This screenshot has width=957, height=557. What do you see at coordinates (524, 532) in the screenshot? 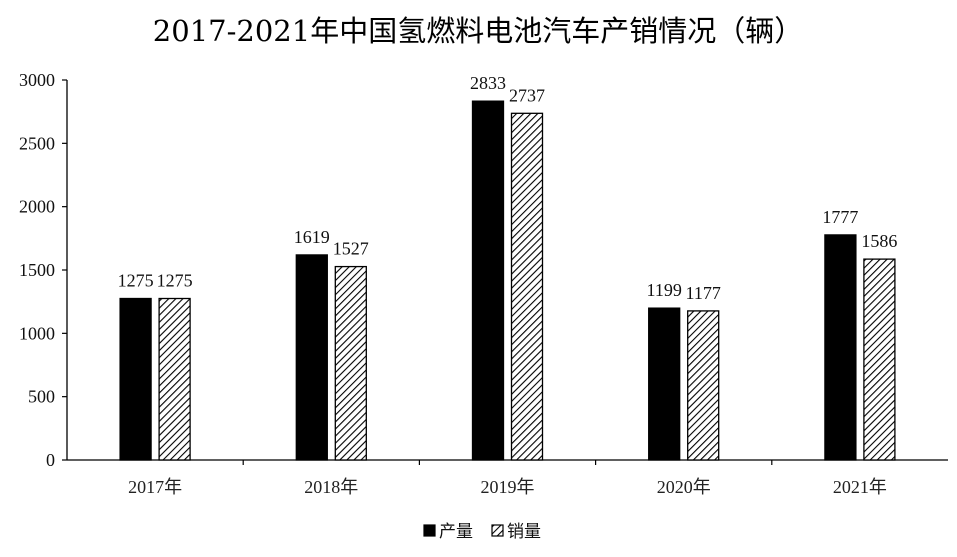
I see `legend-label-sales: 销量` at bounding box center [524, 532].